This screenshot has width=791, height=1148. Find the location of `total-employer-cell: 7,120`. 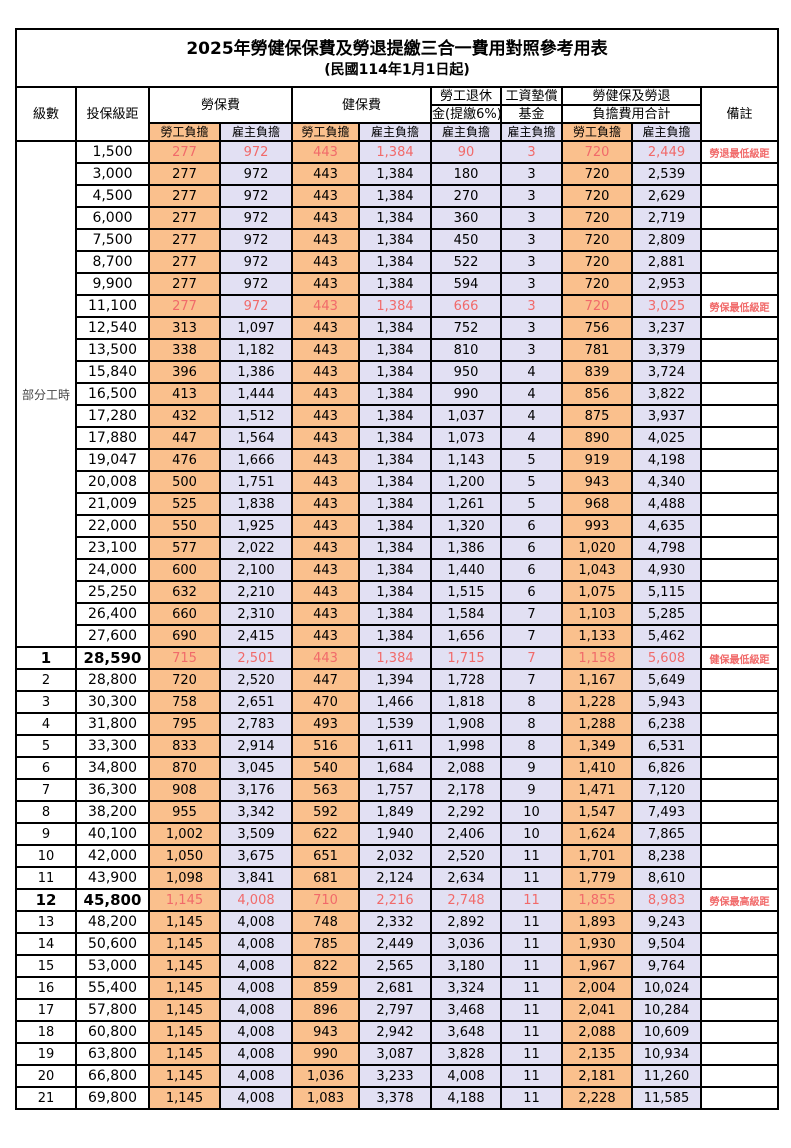

total-employer-cell: 7,120 is located at coordinates (666, 790).